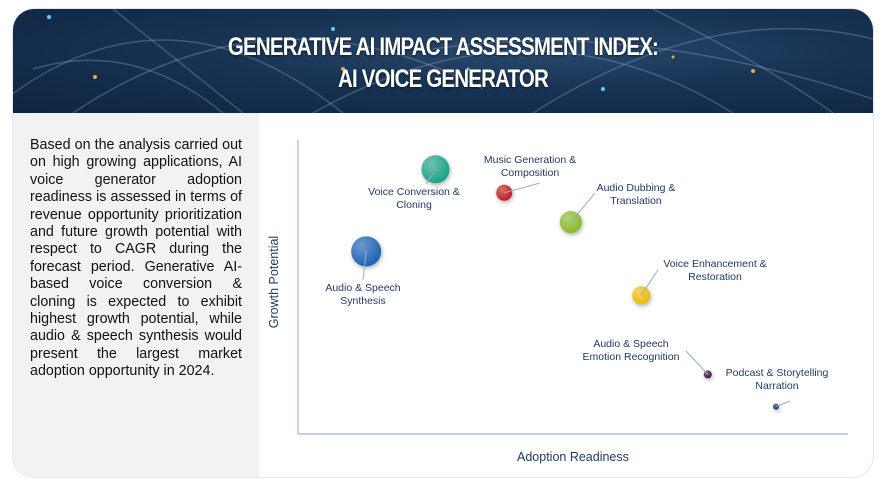 The height and width of the screenshot is (490, 895). I want to click on point-label: Audio & Speech Emotion Recognition, so click(631, 351).